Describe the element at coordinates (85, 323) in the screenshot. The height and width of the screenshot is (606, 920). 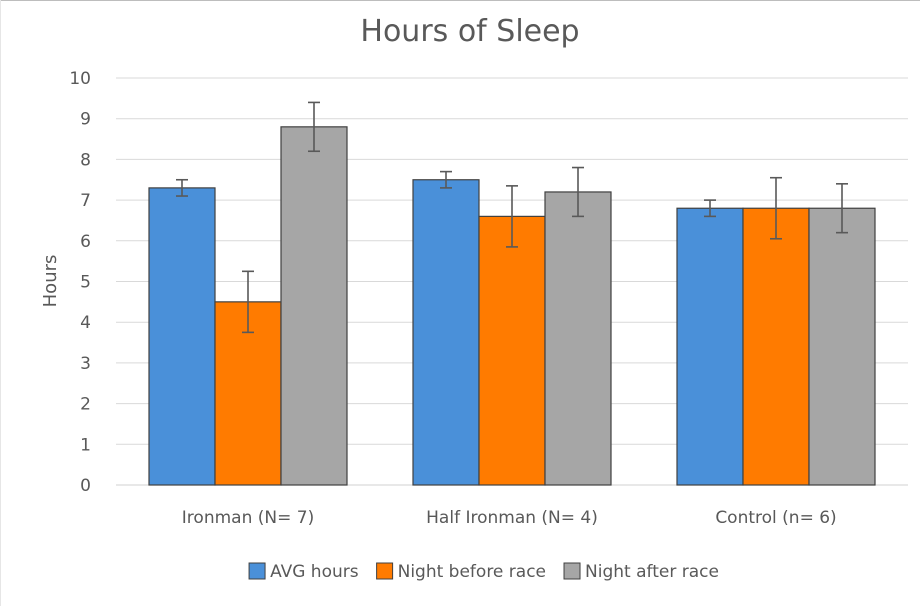
I see `y-tick-label: 4` at that location.